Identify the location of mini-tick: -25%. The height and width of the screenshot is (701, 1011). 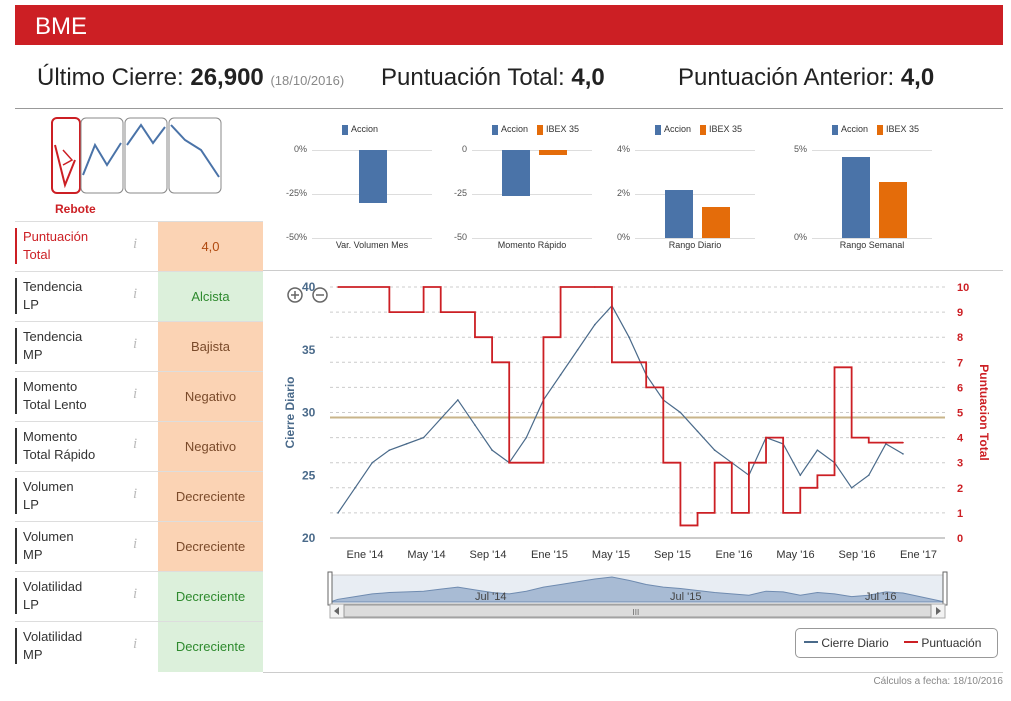
(296, 193).